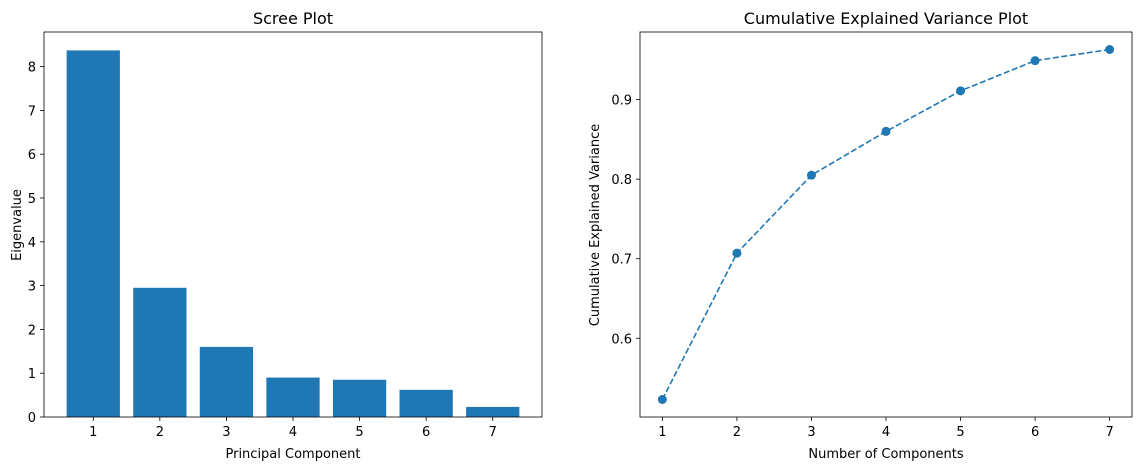 The width and height of the screenshot is (1143, 474). I want to click on cumulative-x-tick-label: 5, so click(960, 432).